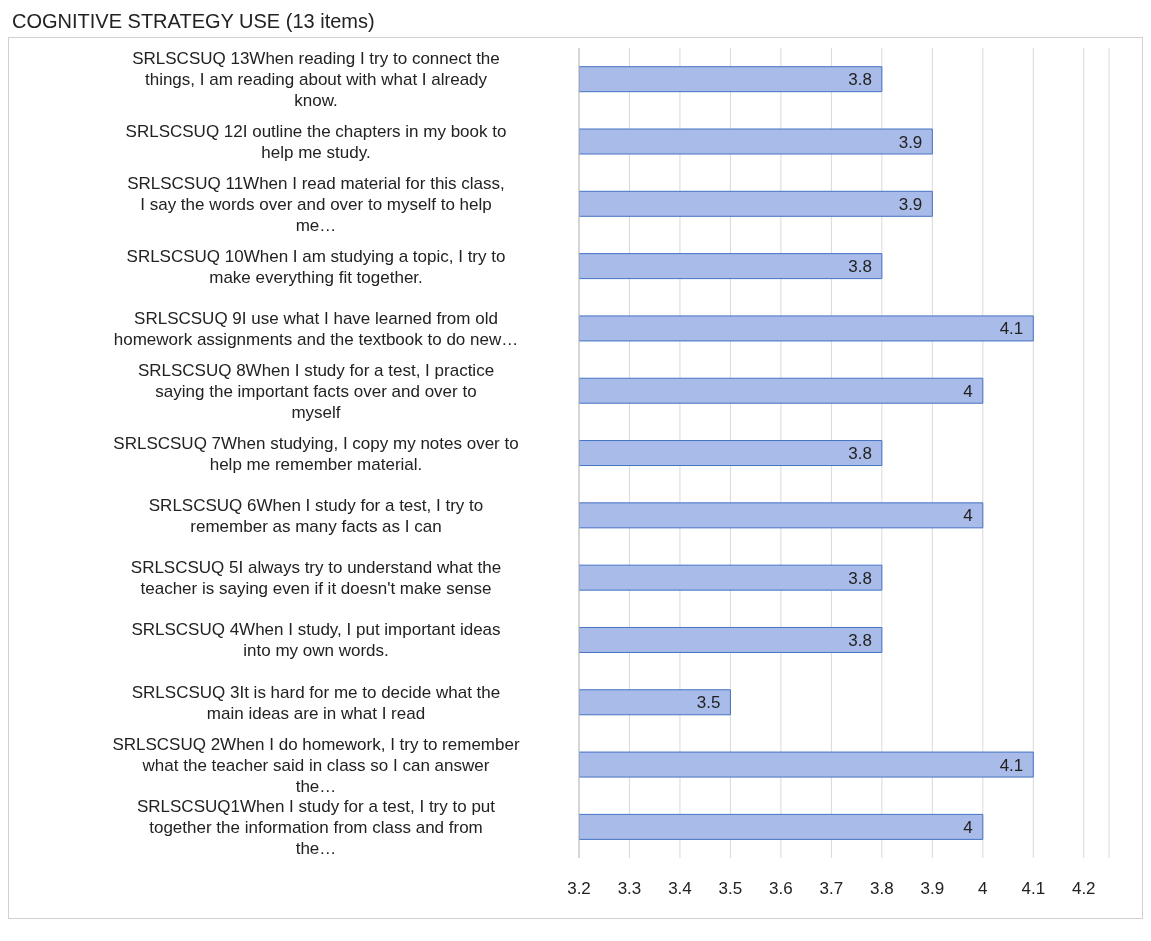 The height and width of the screenshot is (941, 1151). What do you see at coordinates (882, 889) in the screenshot?
I see `x-tick-label: 3.8` at bounding box center [882, 889].